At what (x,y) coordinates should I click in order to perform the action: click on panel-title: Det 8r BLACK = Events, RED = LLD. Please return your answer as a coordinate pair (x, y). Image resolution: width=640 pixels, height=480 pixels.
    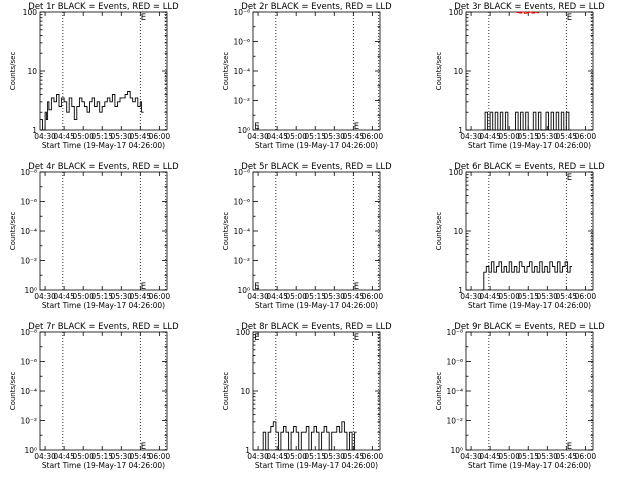
    Looking at the image, I should click on (316, 327).